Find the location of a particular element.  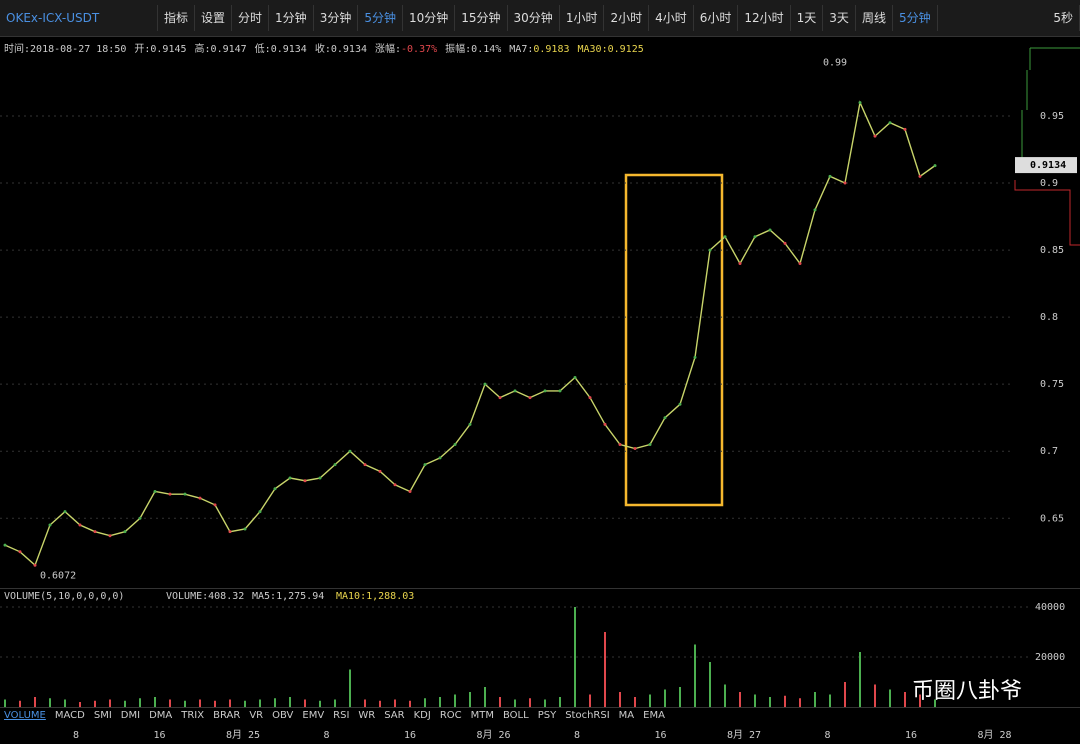

period-button: 分时 is located at coordinates (251, 18).